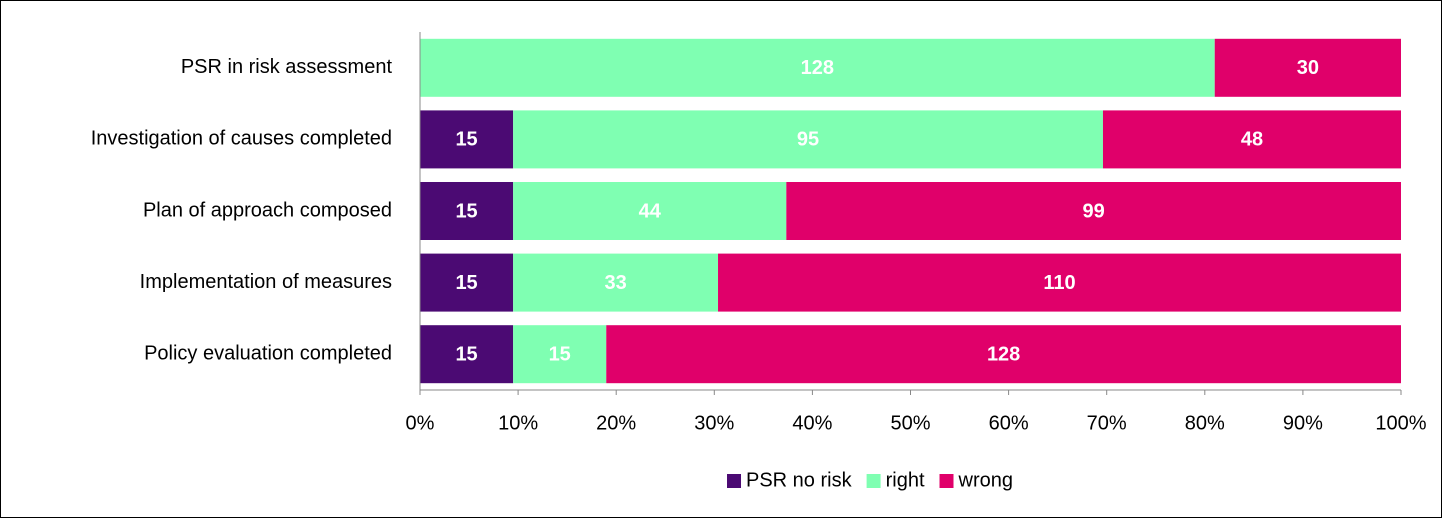  What do you see at coordinates (714, 423) in the screenshot?
I see `x-tick-label: 30%` at bounding box center [714, 423].